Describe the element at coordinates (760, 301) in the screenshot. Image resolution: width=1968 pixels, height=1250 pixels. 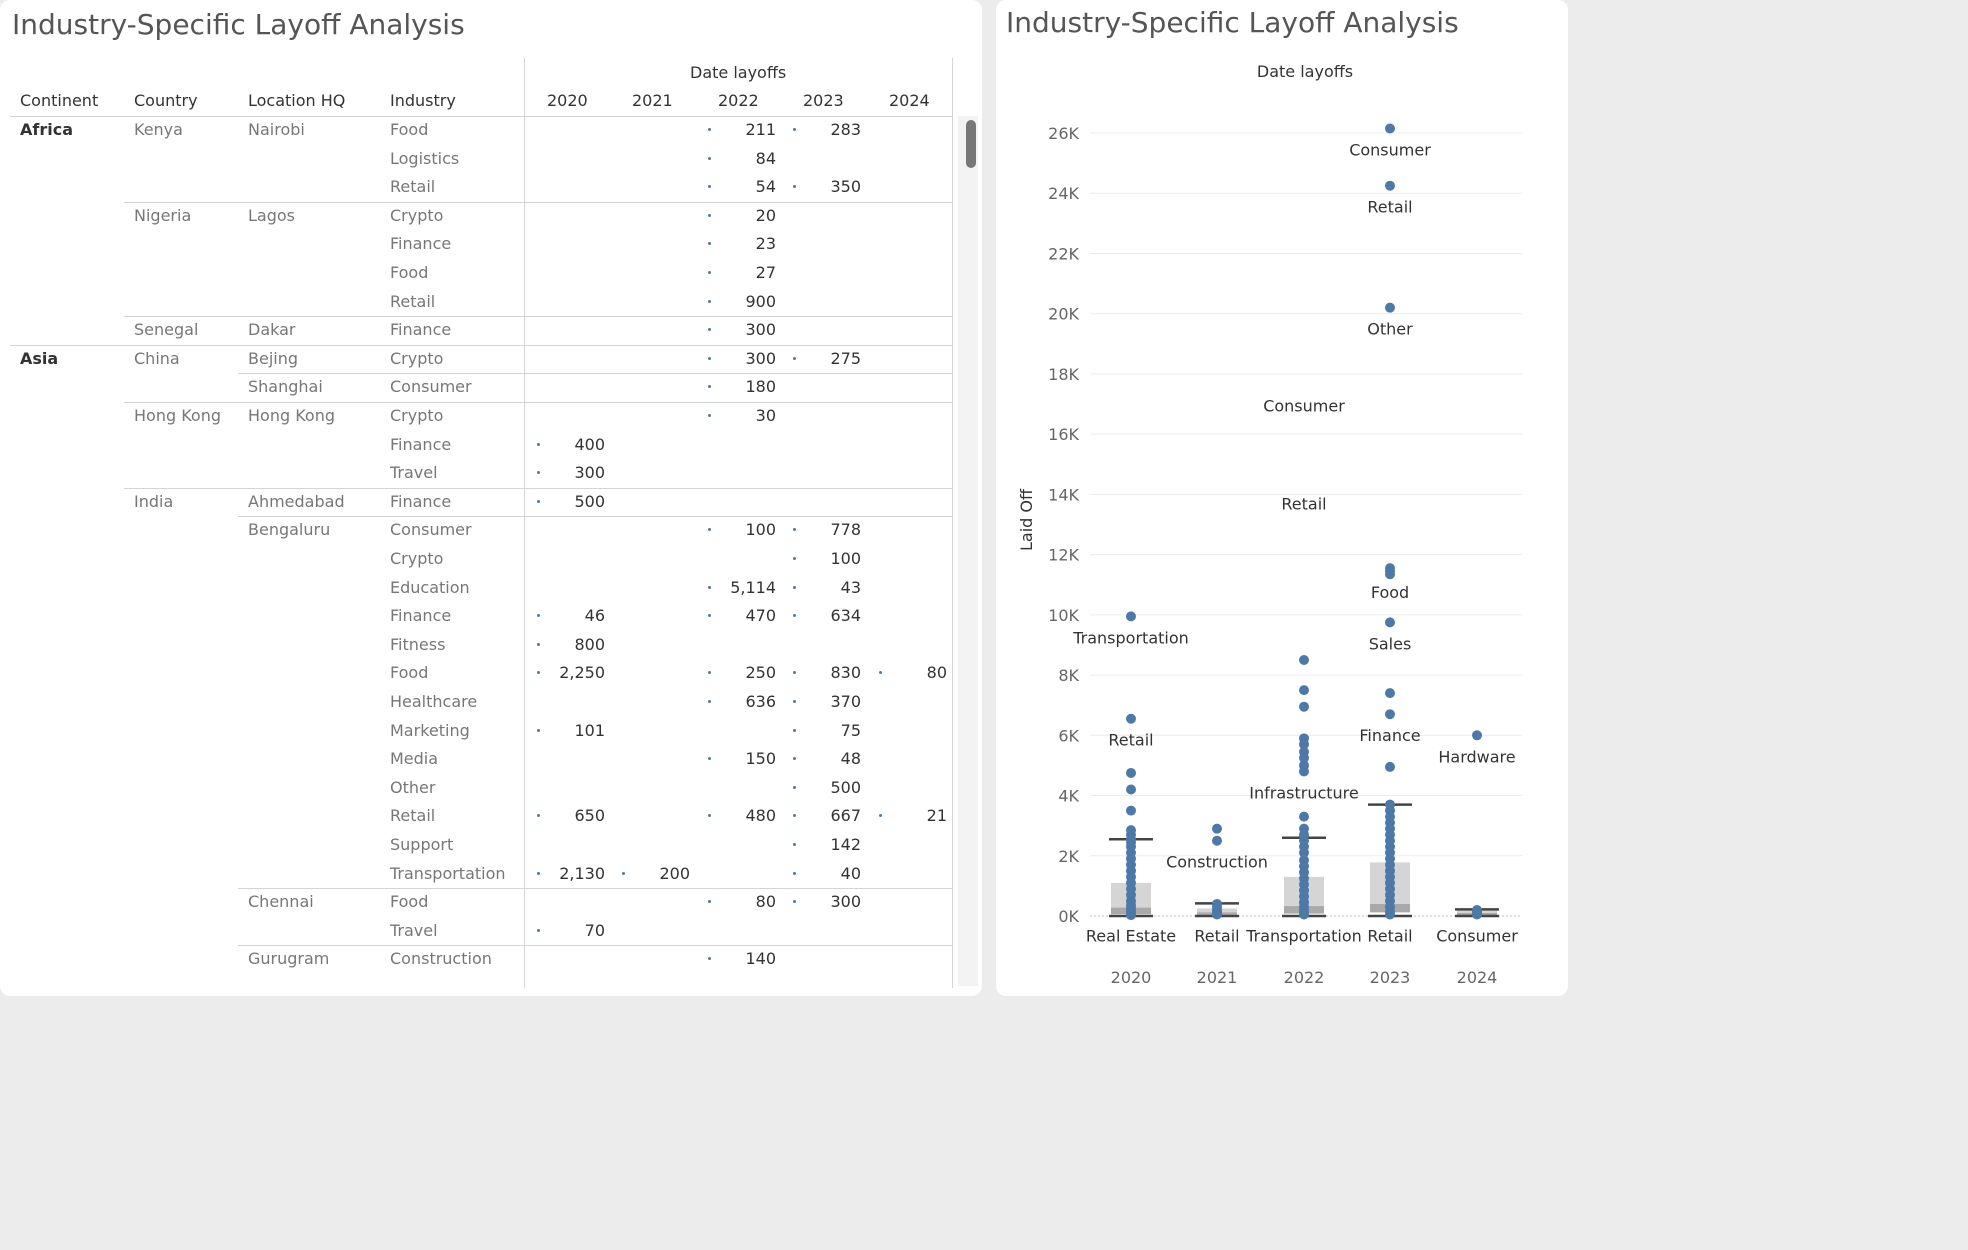
I see `value-cell: 900` at that location.